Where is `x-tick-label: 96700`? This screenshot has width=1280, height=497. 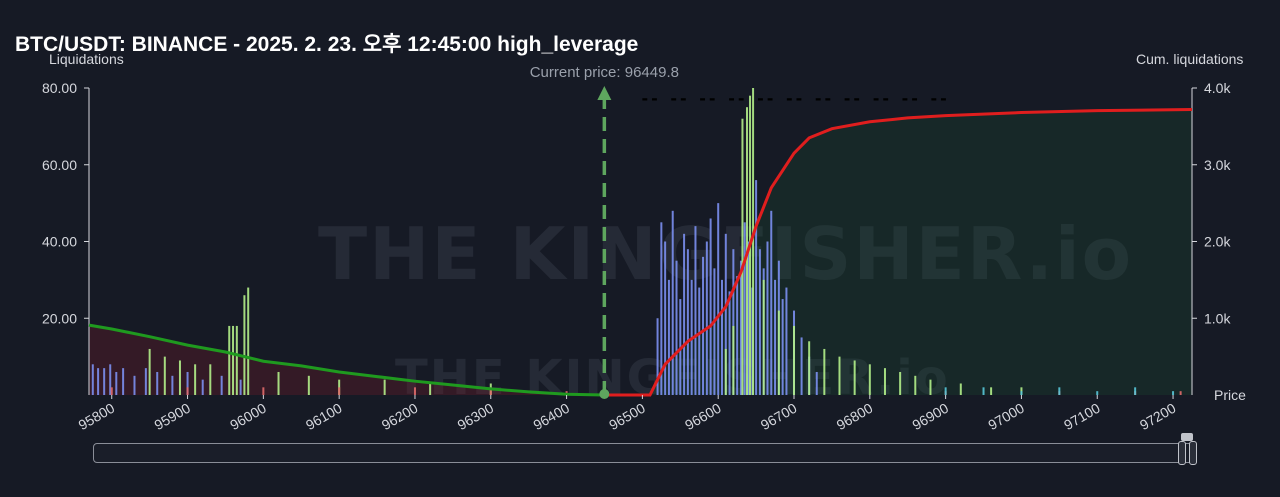 x-tick-label: 96700 is located at coordinates (779, 416).